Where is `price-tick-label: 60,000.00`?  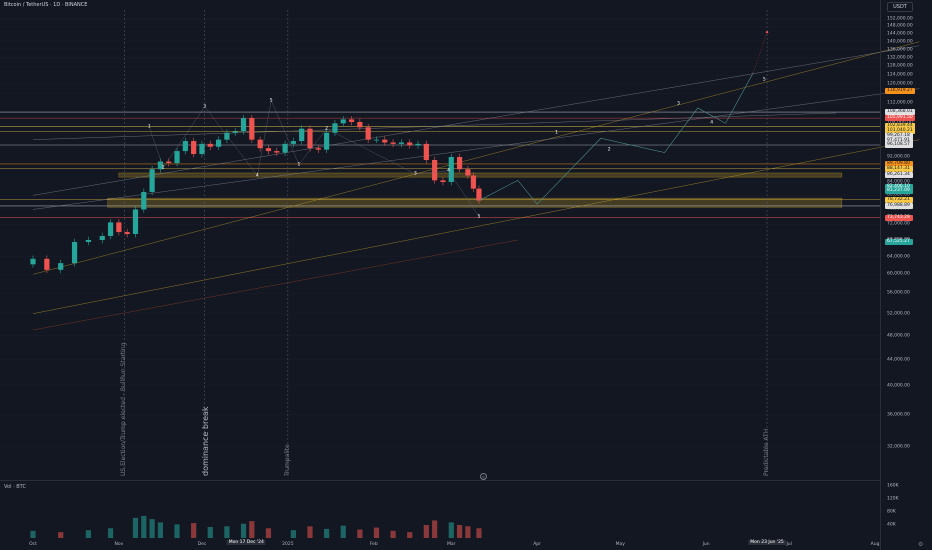
price-tick-label: 60,000.00 is located at coordinates (898, 274).